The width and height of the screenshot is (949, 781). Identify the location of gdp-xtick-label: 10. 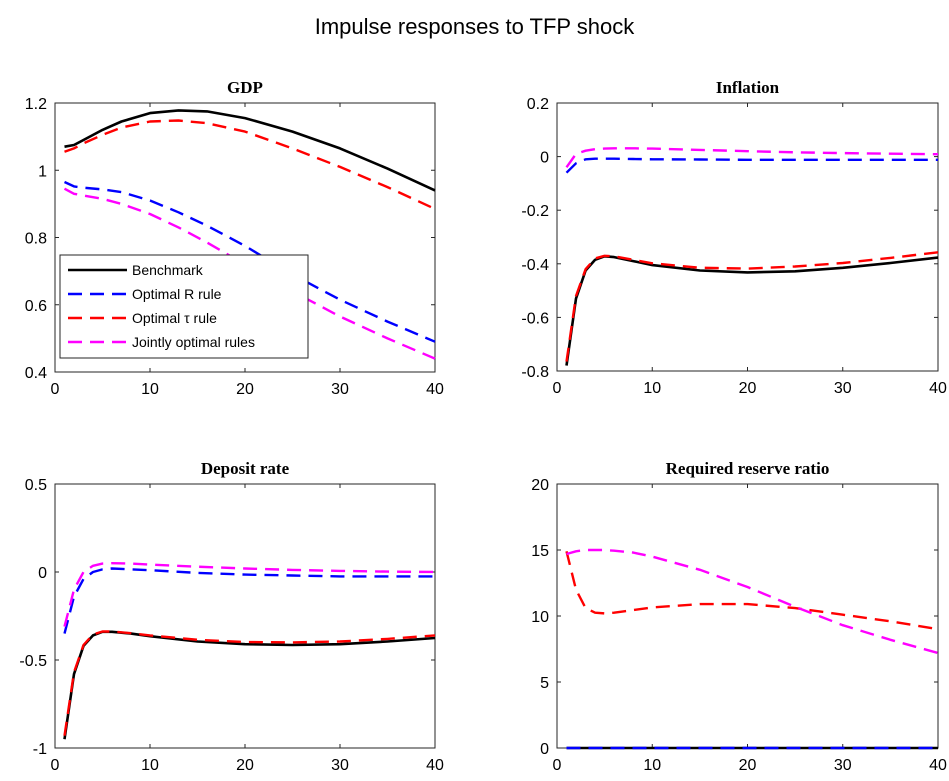
(150, 389).